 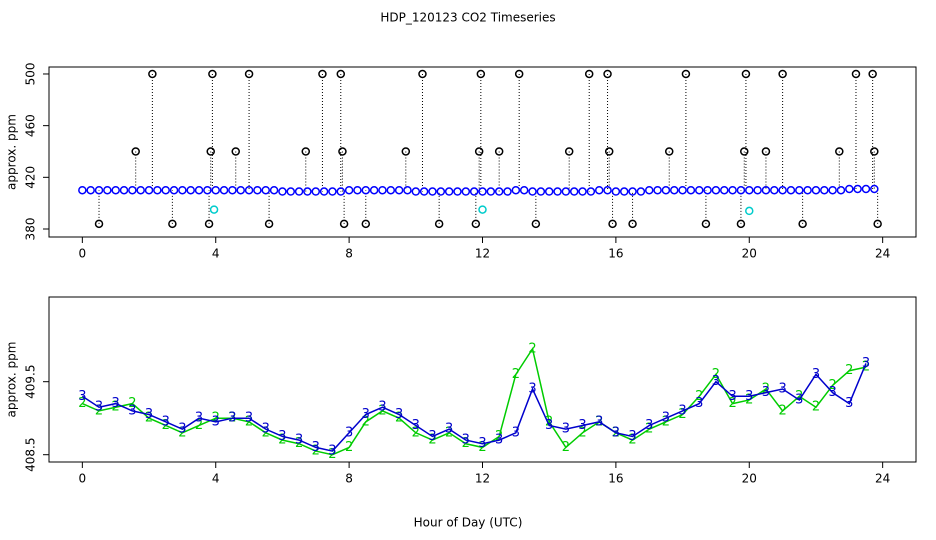 What do you see at coordinates (12, 152) in the screenshot?
I see `y-axis-label: approx. ppm` at bounding box center [12, 152].